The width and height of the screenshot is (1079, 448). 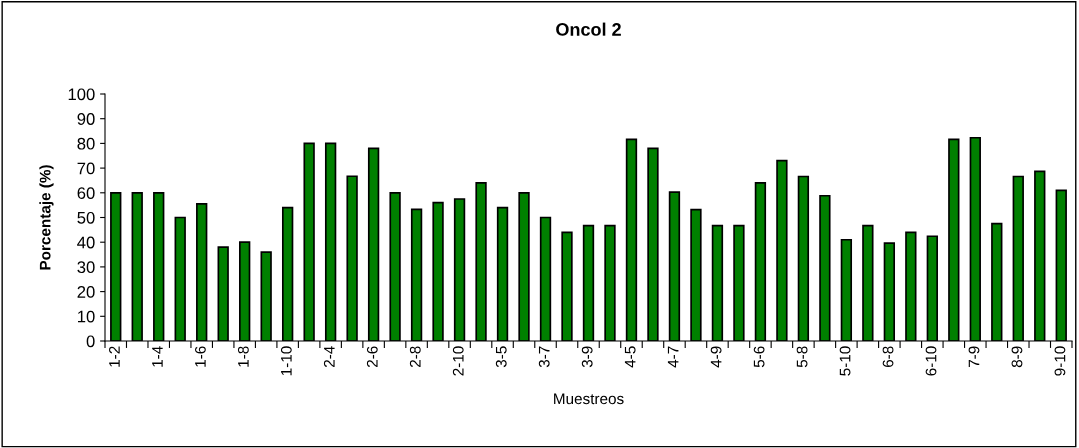 I want to click on x-tick-label: 3-7, so click(x=544, y=357).